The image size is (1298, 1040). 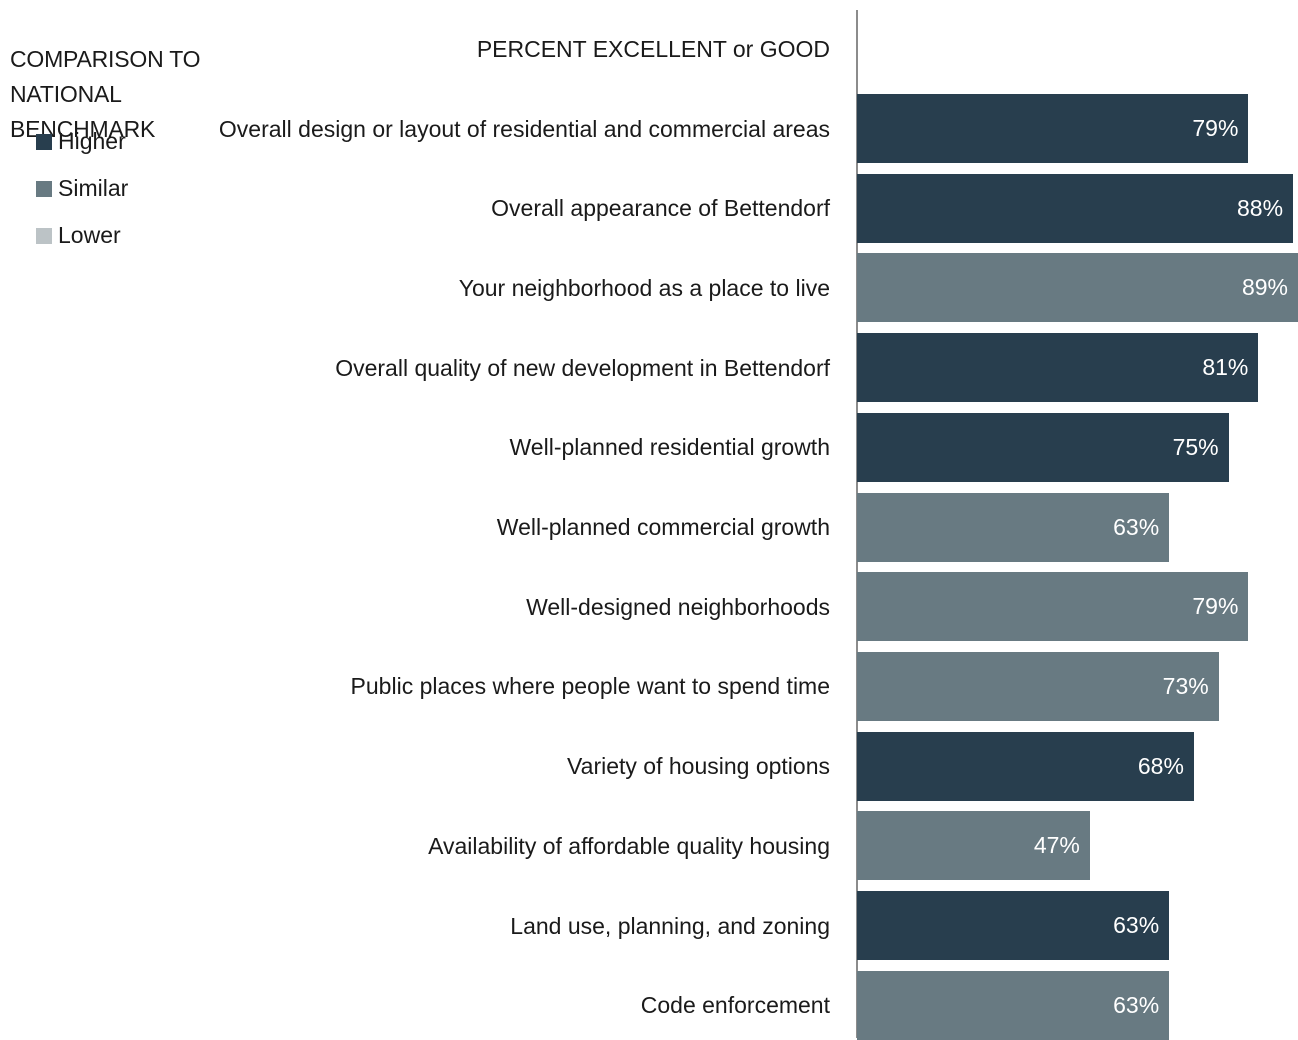 I want to click on bar-value-label: 73%, so click(x=1185, y=685).